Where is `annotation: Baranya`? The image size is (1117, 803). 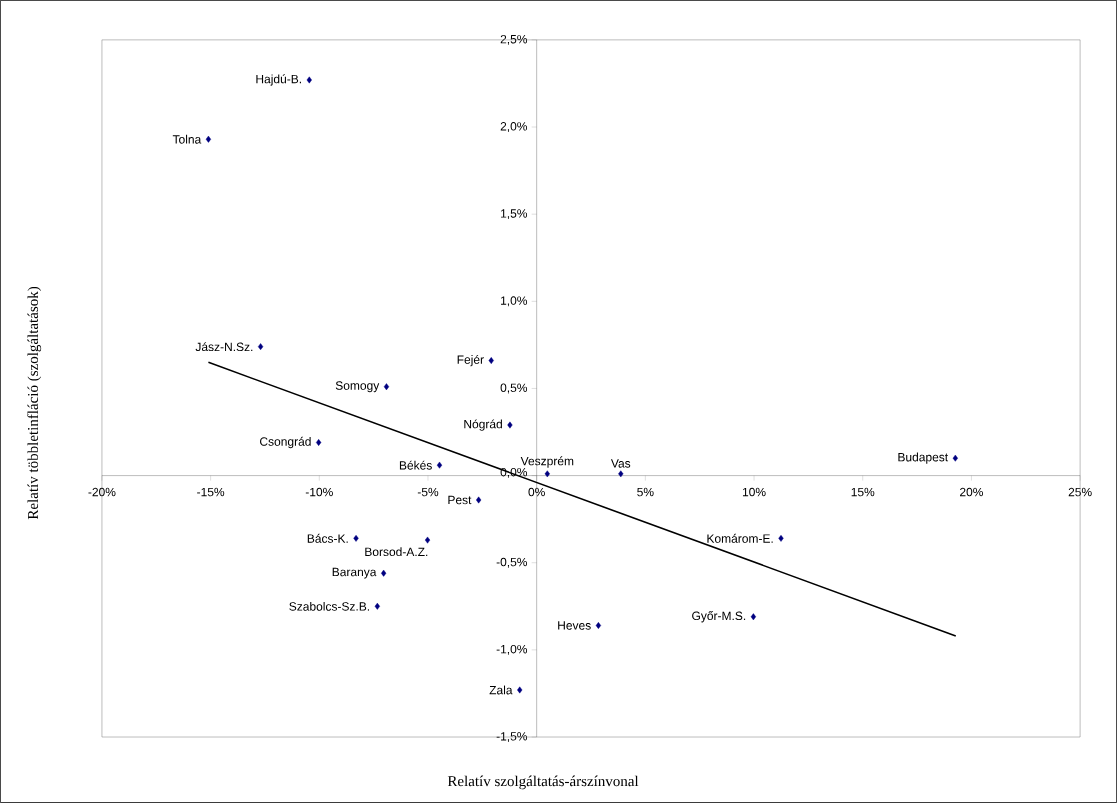 annotation: Baranya is located at coordinates (354, 573).